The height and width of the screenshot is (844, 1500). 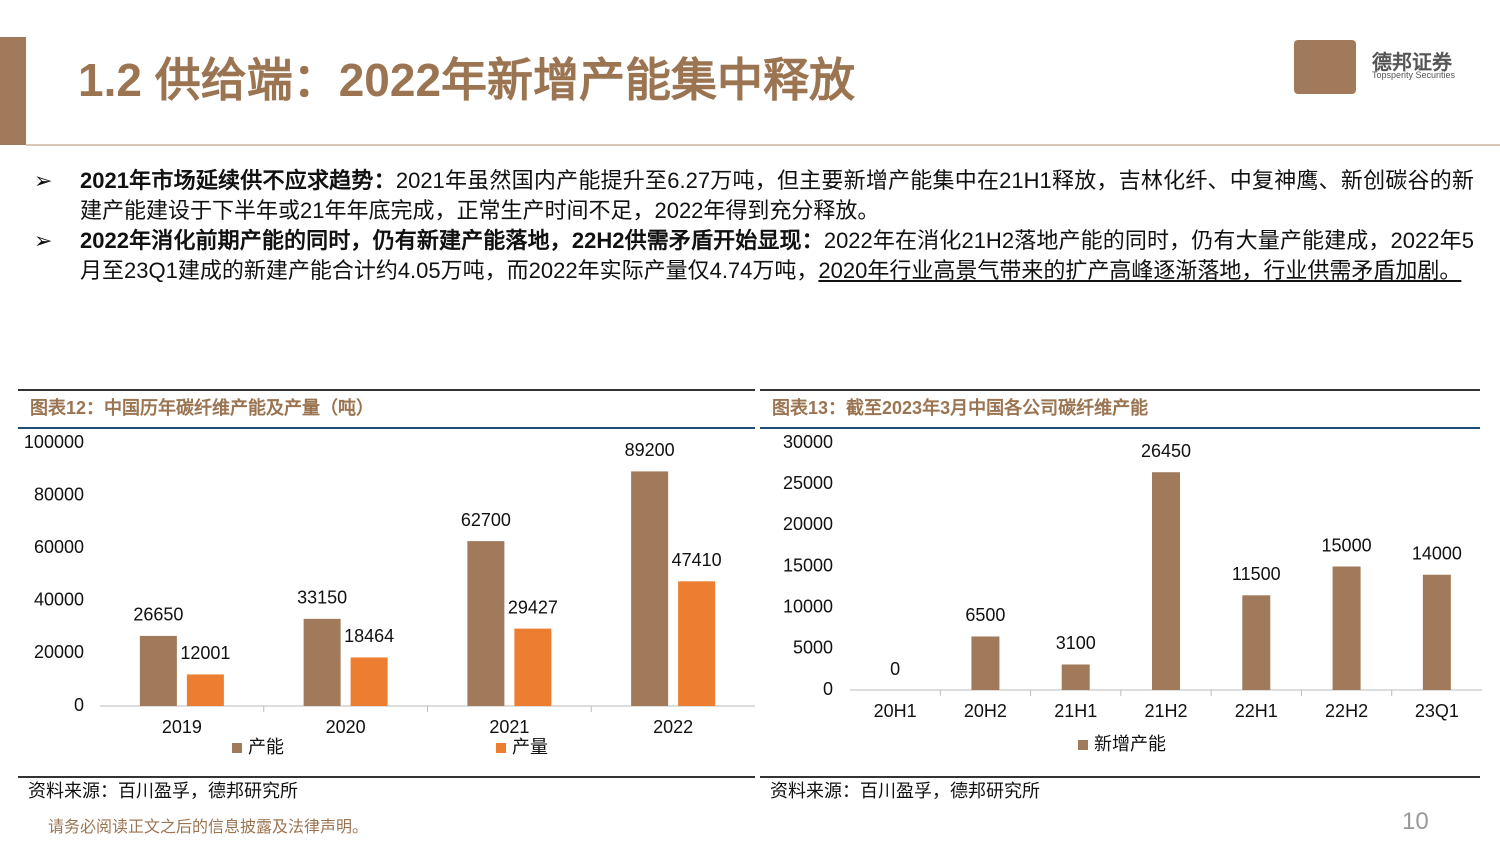 What do you see at coordinates (1414, 75) in the screenshot?
I see `logo-subtitle: Topsperity Securities` at bounding box center [1414, 75].